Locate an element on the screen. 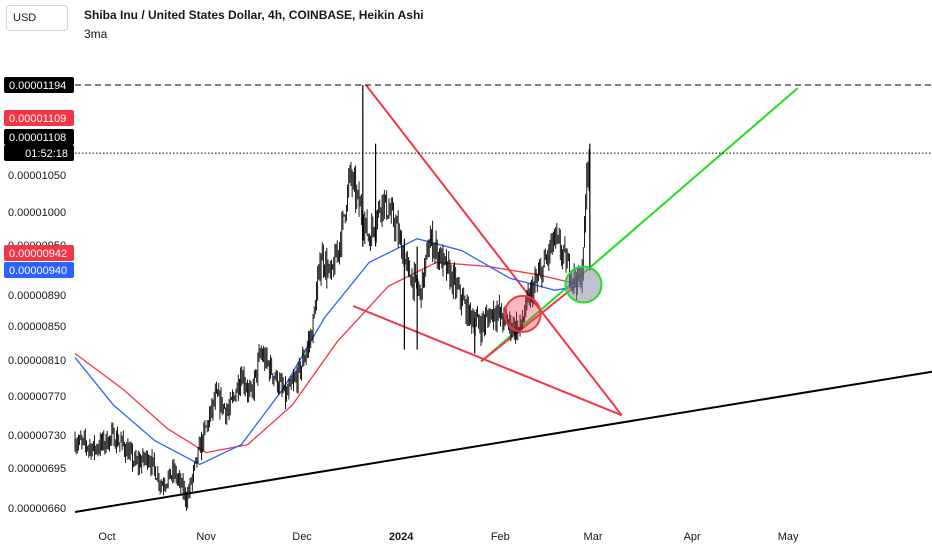  triangle-lower-line is located at coordinates (487, 361).